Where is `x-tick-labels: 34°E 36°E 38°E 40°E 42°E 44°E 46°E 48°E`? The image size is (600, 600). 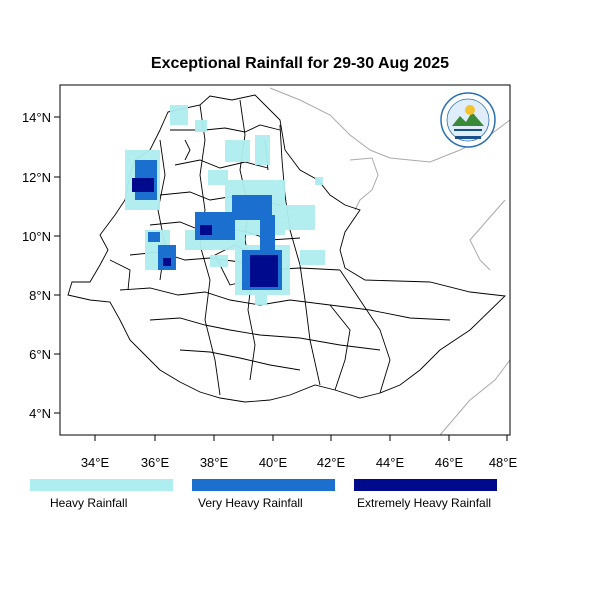 x-tick-labels: 34°E 36°E 38°E 40°E 42°E 44°E 46°E 48°E is located at coordinates (299, 462).